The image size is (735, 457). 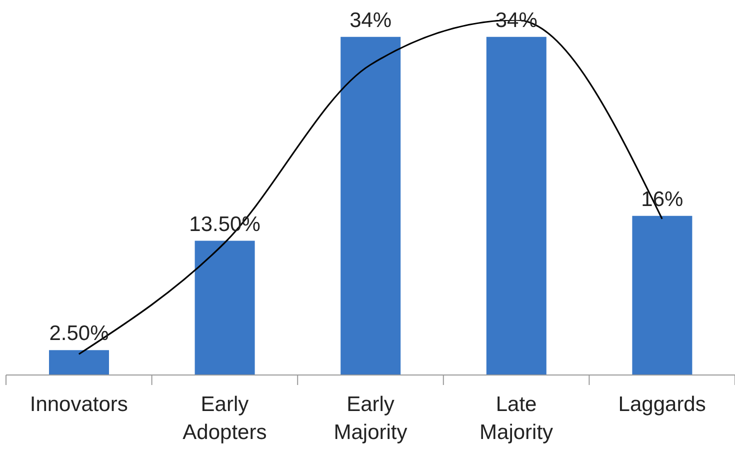 I want to click on data-label: 34%, so click(x=371, y=20).